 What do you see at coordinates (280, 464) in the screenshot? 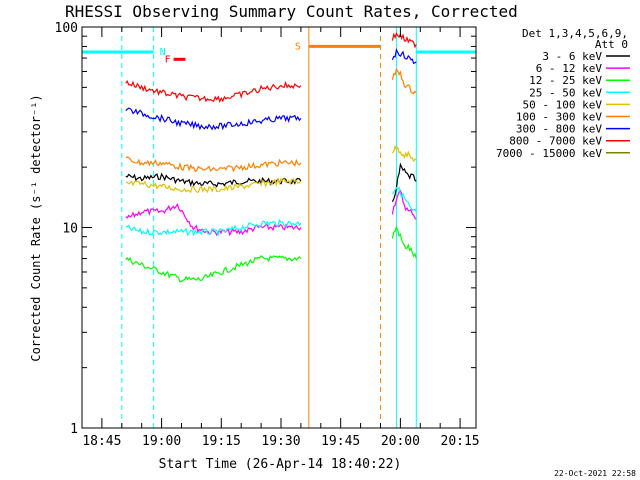
I see `x-axis-label: Start Time (26-Apr-14 18:40:22)` at bounding box center [280, 464].